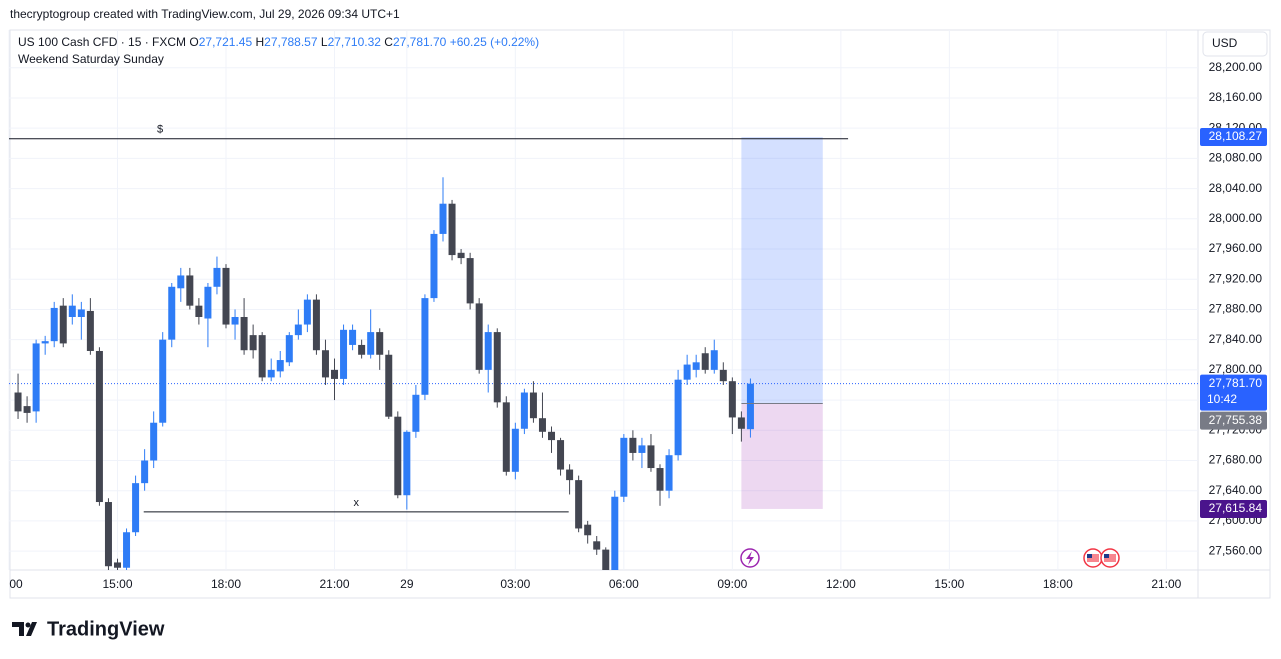  What do you see at coordinates (1236, 508) in the screenshot?
I see `price-badge-label: 27,615.84` at bounding box center [1236, 508].